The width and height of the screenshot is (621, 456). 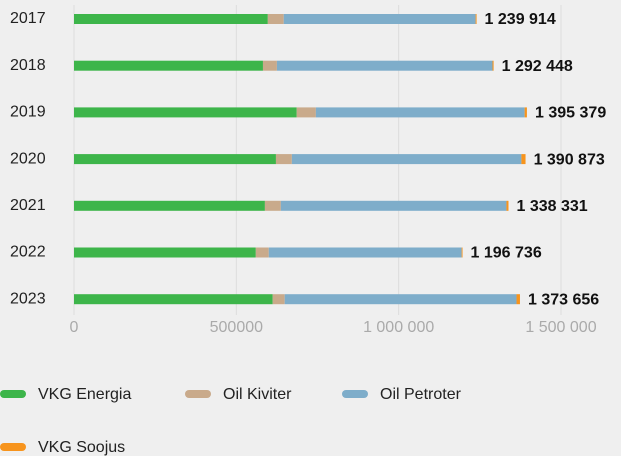 I want to click on y-tick-label: 2022, so click(x=28, y=252).